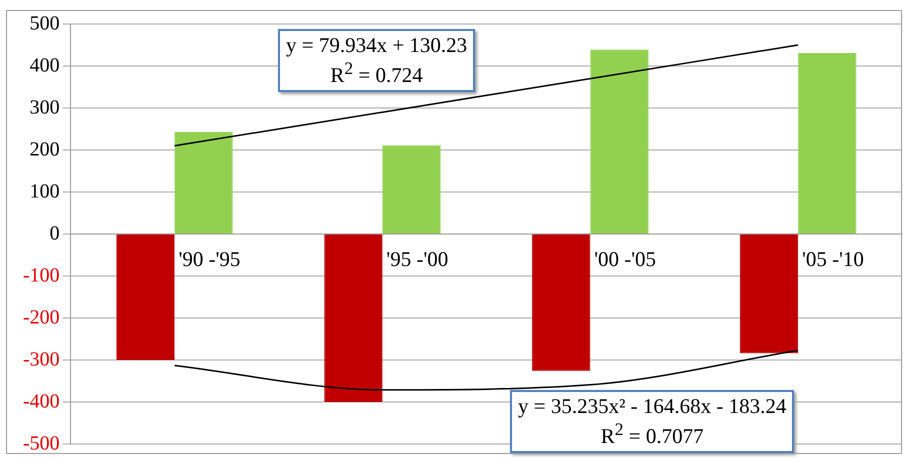  What do you see at coordinates (45, 23) in the screenshot?
I see `y-tick-label: 500` at bounding box center [45, 23].